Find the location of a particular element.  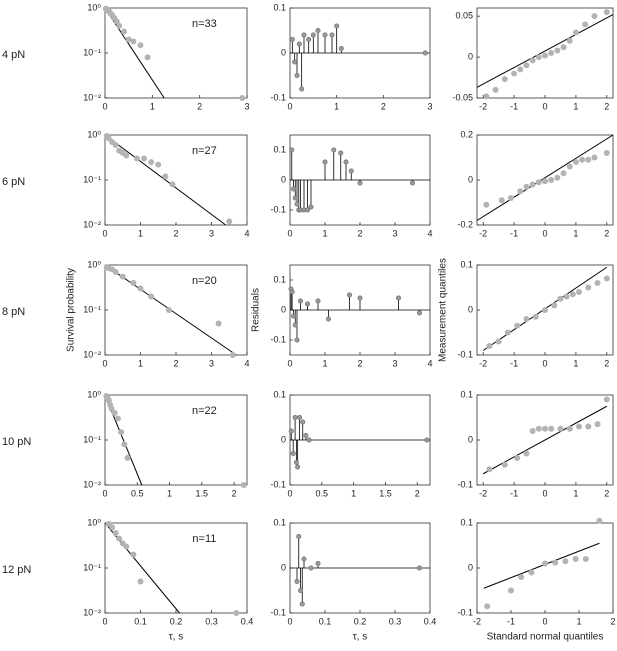

y-tick-label: 10⁰ is located at coordinates (94, 7).